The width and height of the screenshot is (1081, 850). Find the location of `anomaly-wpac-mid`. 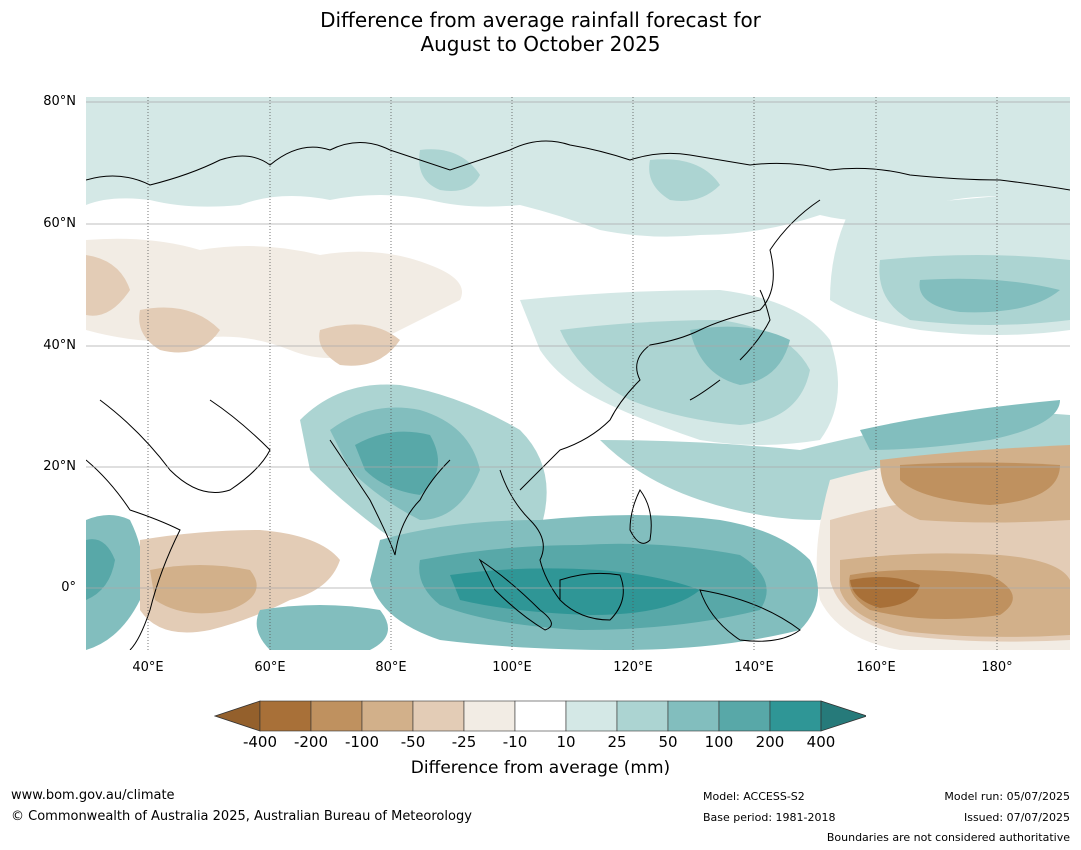

anomaly-wpac-mid is located at coordinates (960, 425).